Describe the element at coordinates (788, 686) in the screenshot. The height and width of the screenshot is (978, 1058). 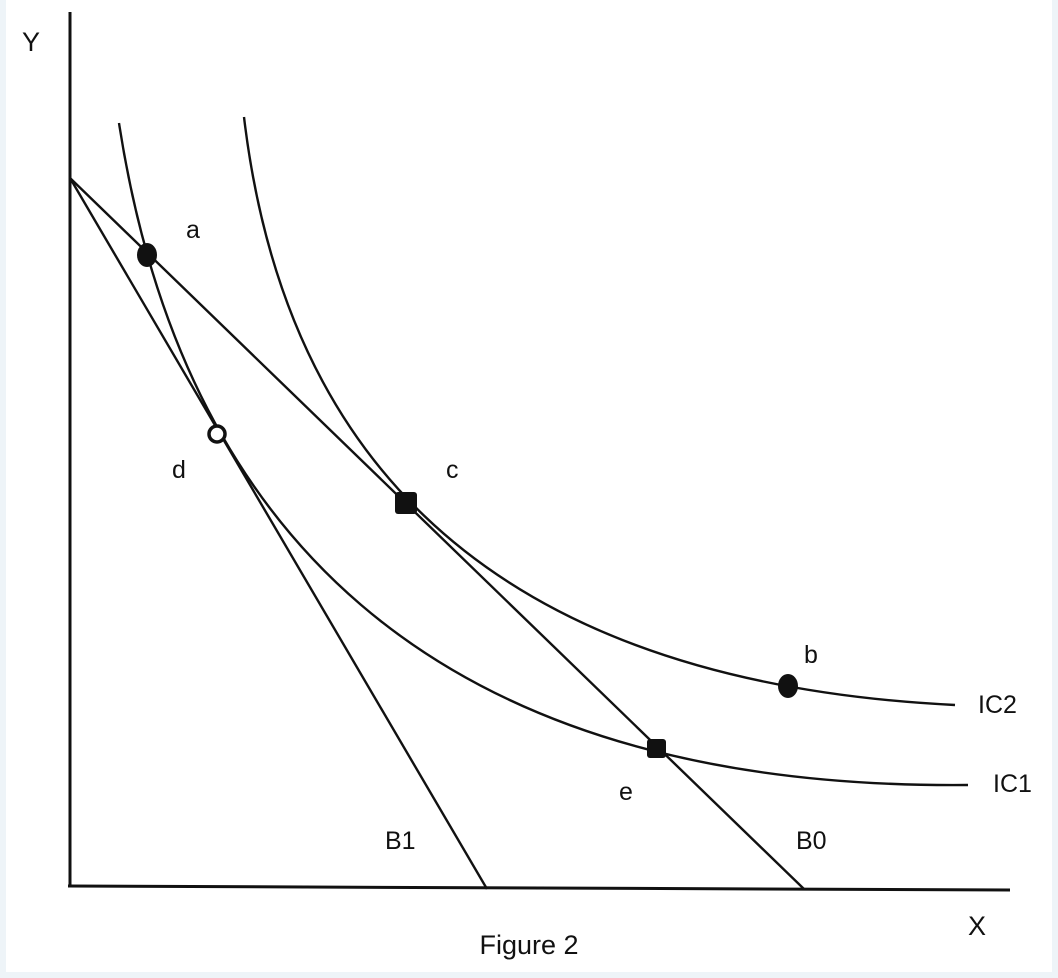
I see `point-b-marker` at that location.